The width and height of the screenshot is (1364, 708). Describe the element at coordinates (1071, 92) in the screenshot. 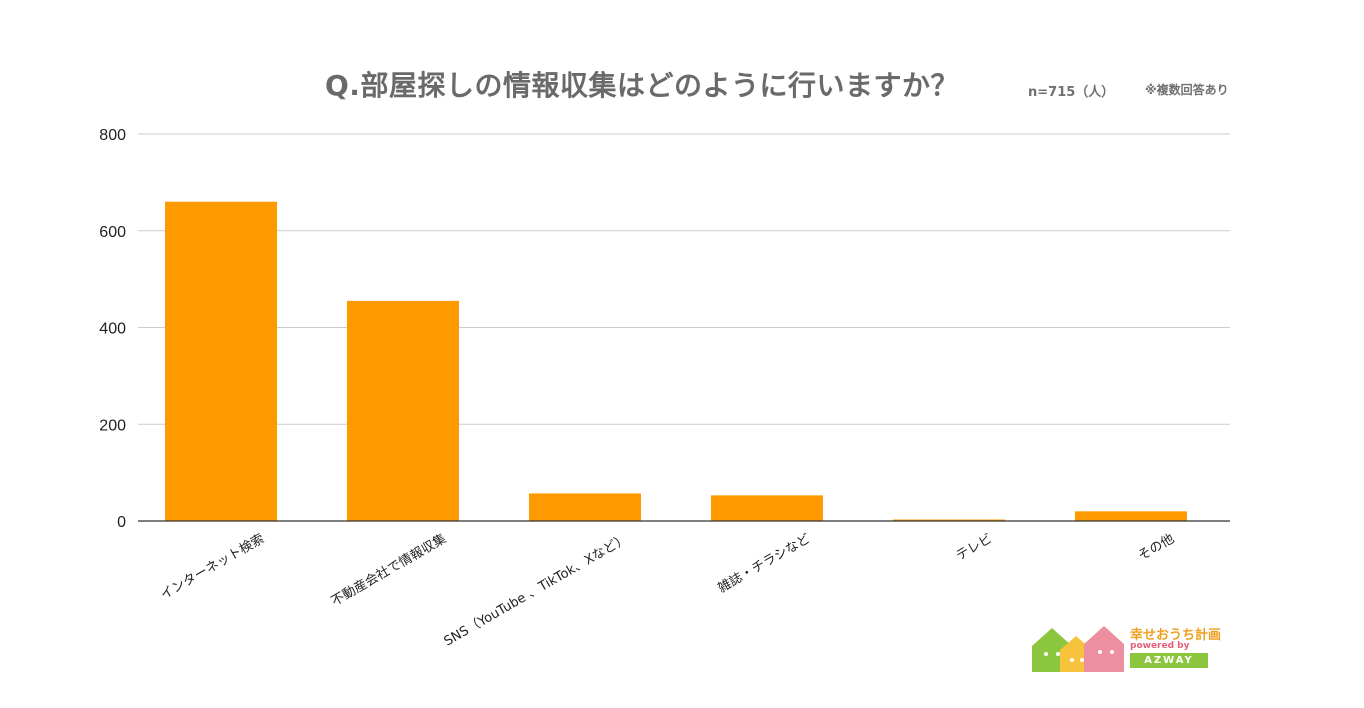

I see `sample-size-label: n=715（人）` at that location.